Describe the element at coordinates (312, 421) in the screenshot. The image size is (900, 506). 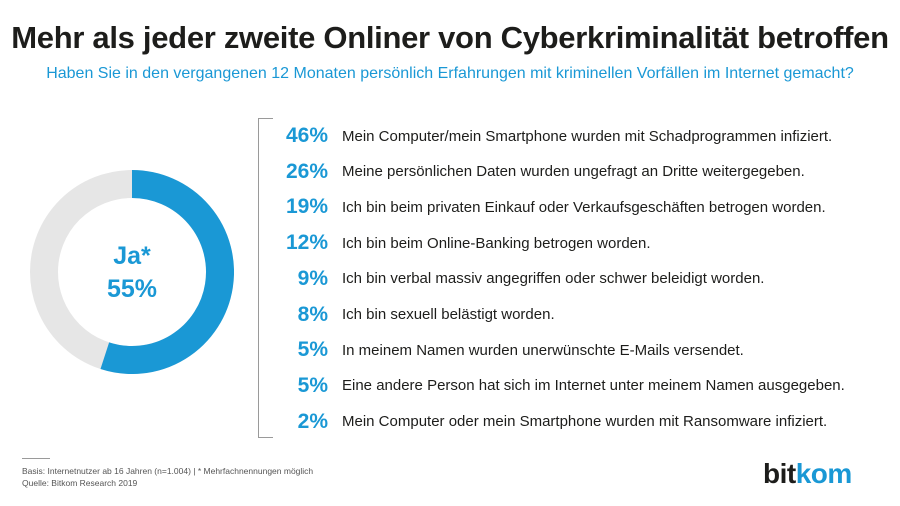
I see `data-label: 2%` at that location.